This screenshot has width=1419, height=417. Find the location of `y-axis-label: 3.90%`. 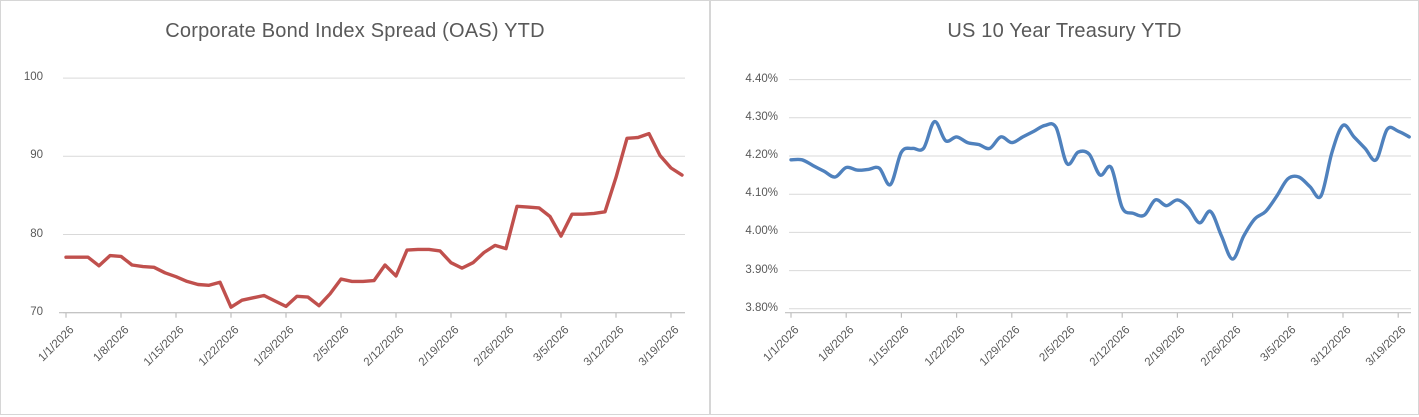

y-axis-label: 3.90% is located at coordinates (761, 269).